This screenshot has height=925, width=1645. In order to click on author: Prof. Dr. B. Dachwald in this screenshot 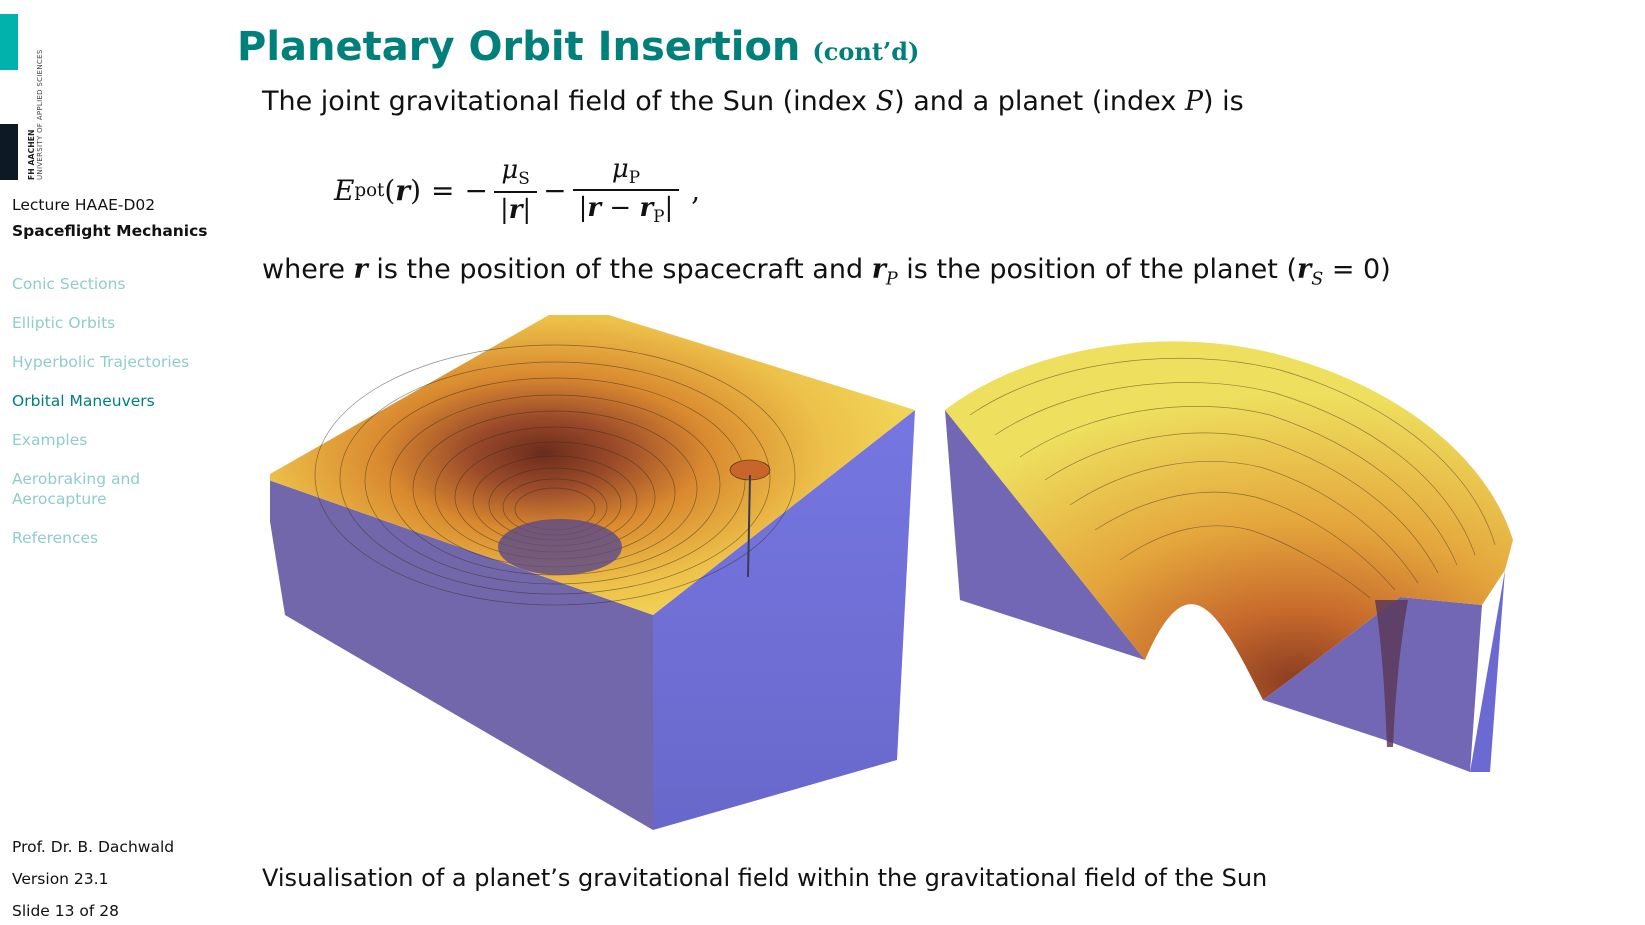, I will do `click(93, 847)`.